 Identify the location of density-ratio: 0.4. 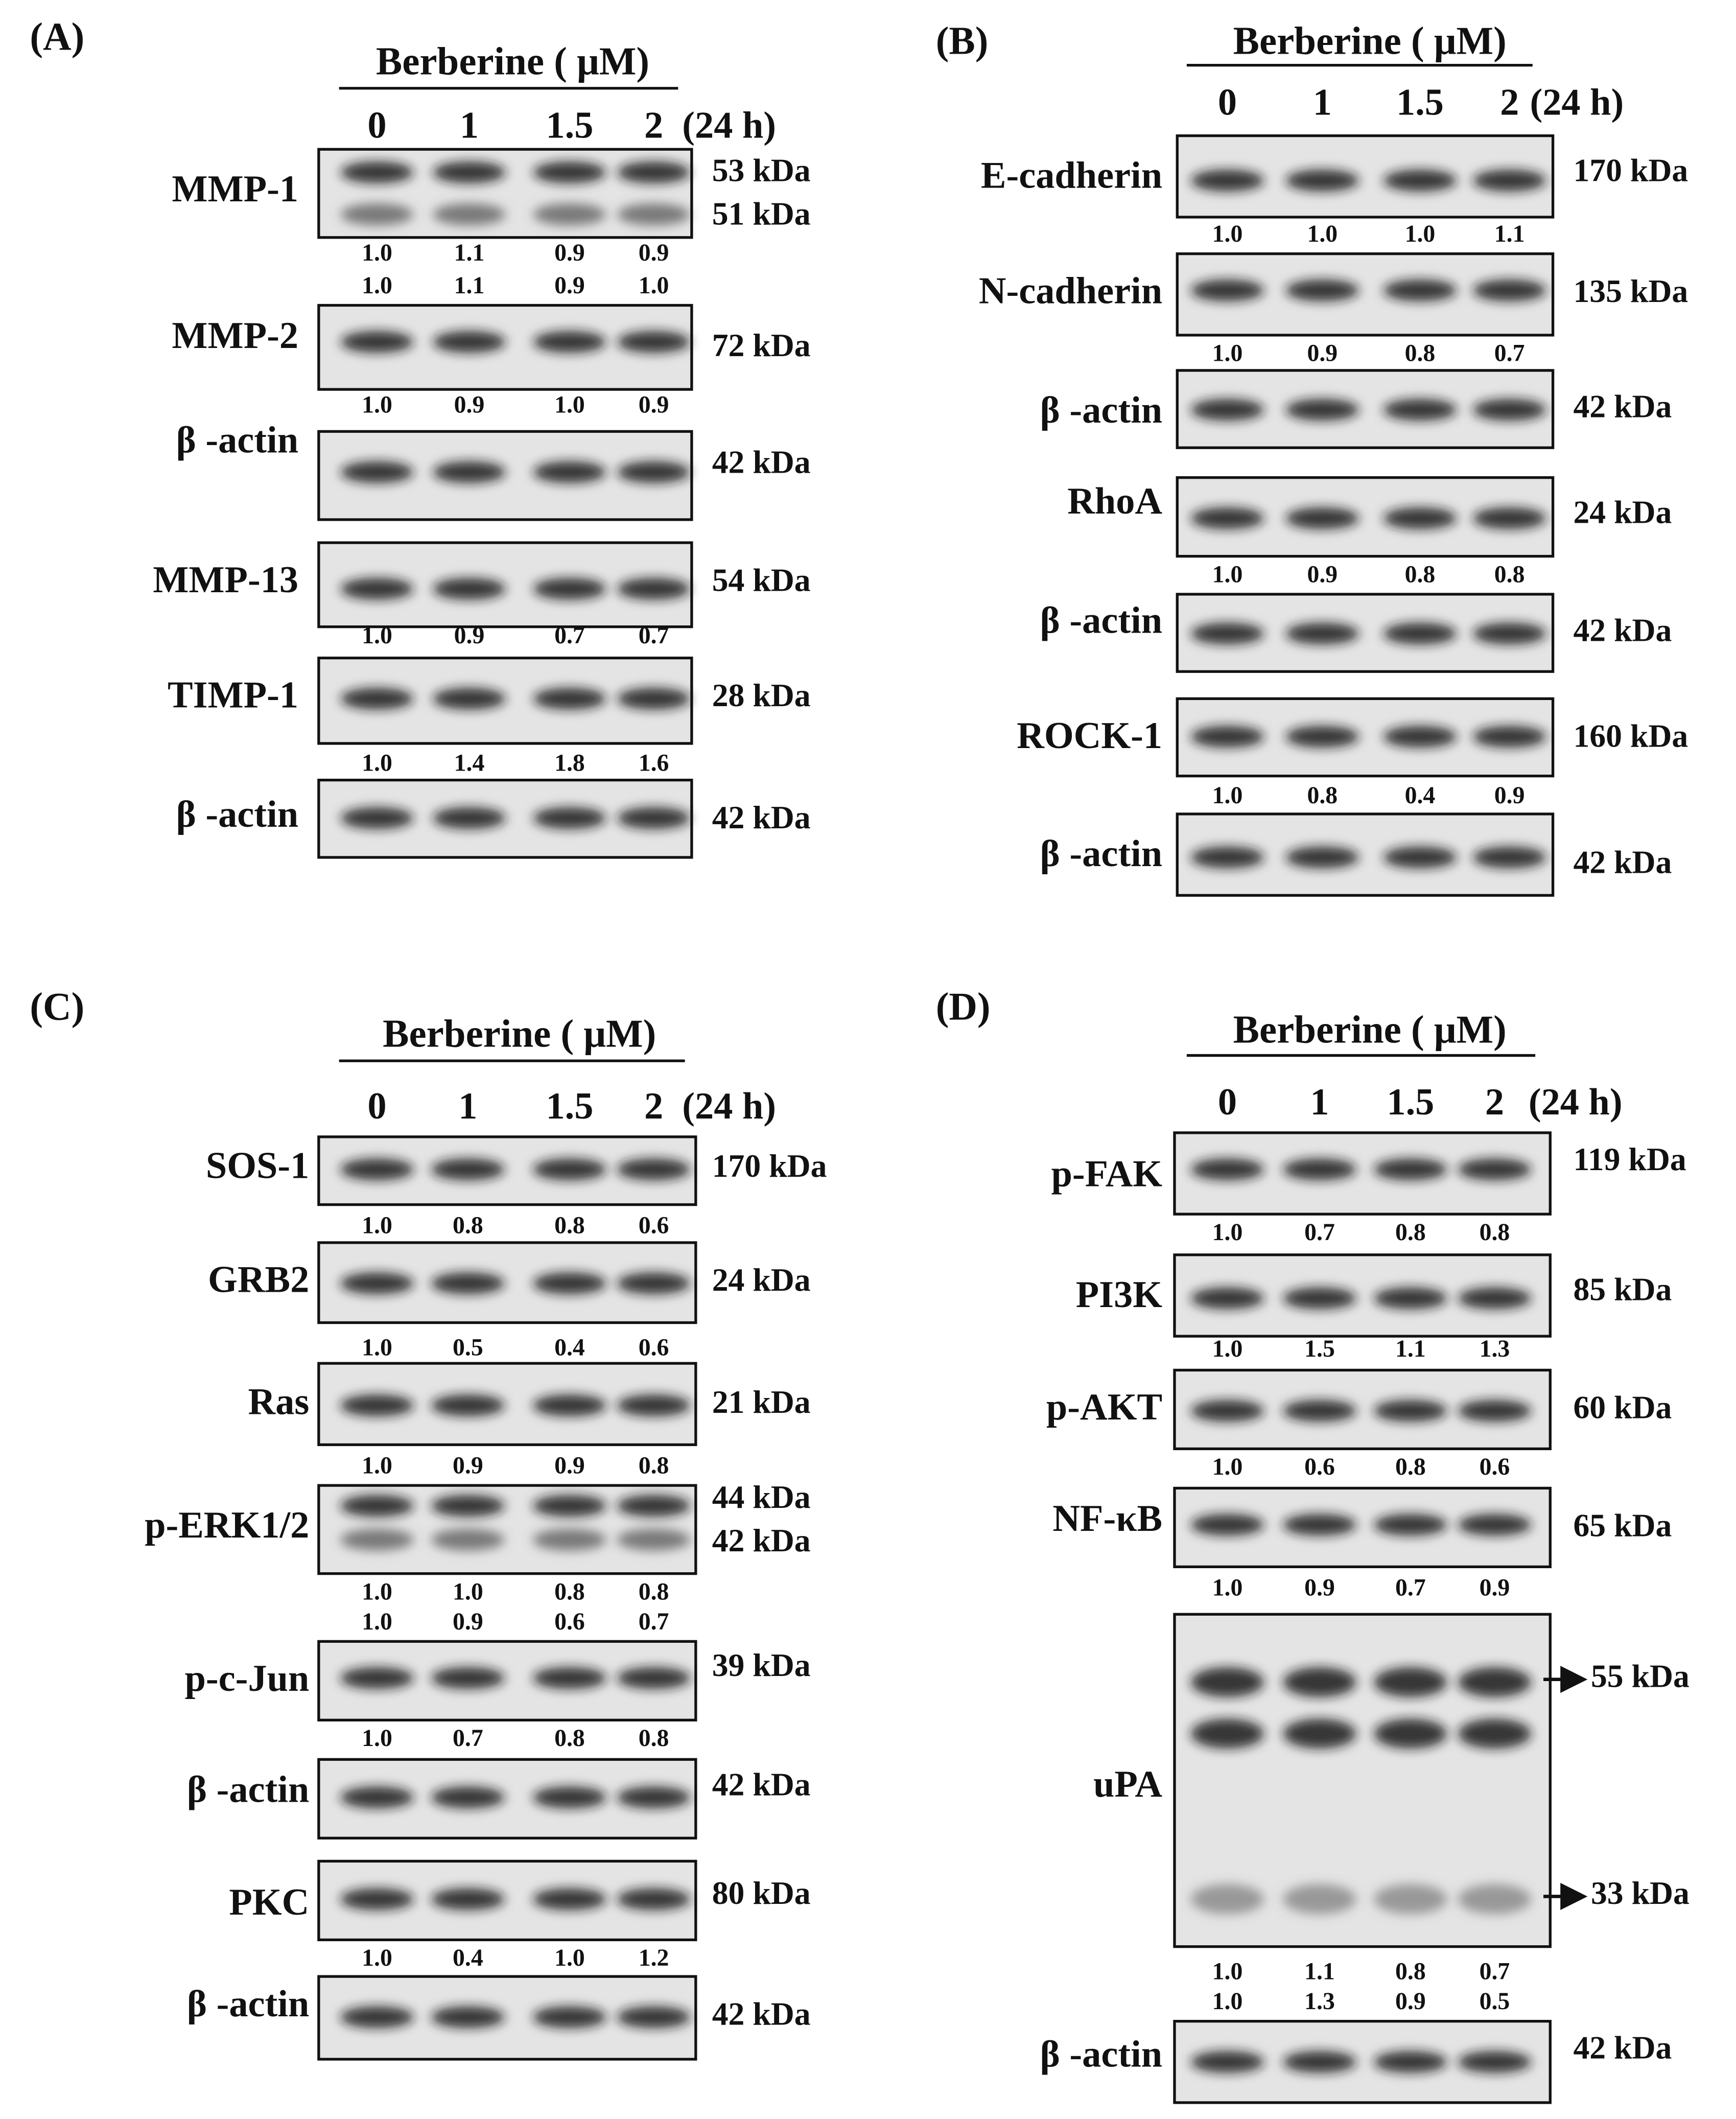
(468, 1957).